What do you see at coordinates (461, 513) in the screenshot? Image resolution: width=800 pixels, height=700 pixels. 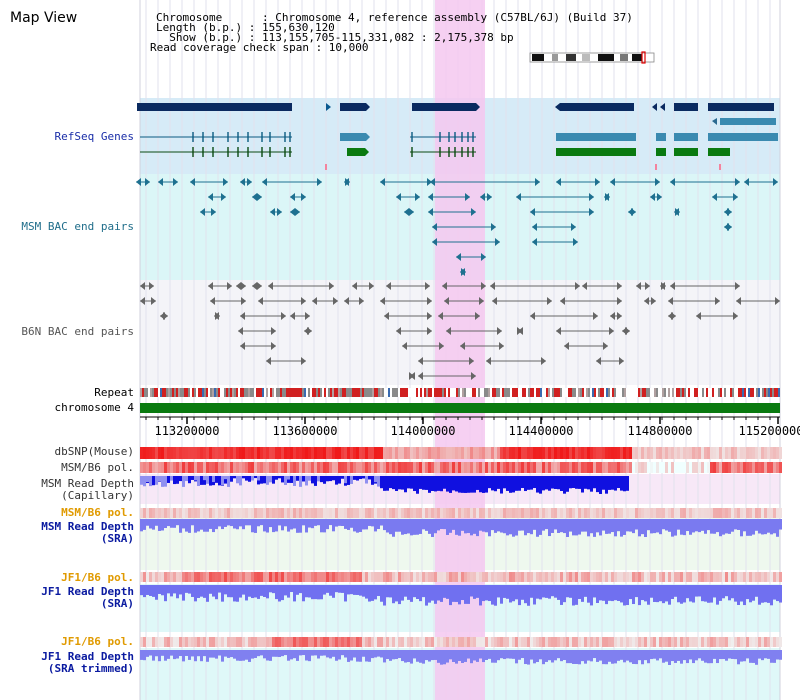 I see `msm-b6-pol-2-heat-track` at bounding box center [461, 513].